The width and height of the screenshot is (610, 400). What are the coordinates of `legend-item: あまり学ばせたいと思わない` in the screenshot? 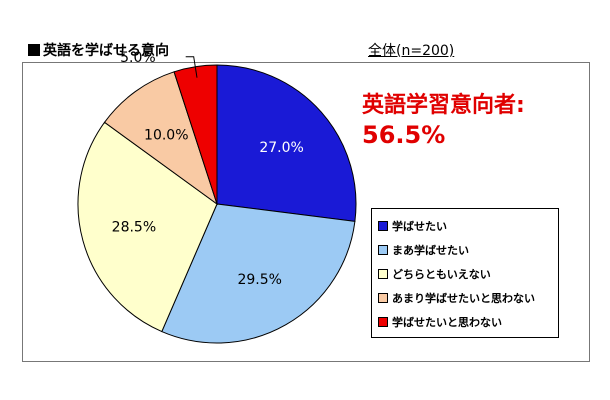 It's located at (465, 298).